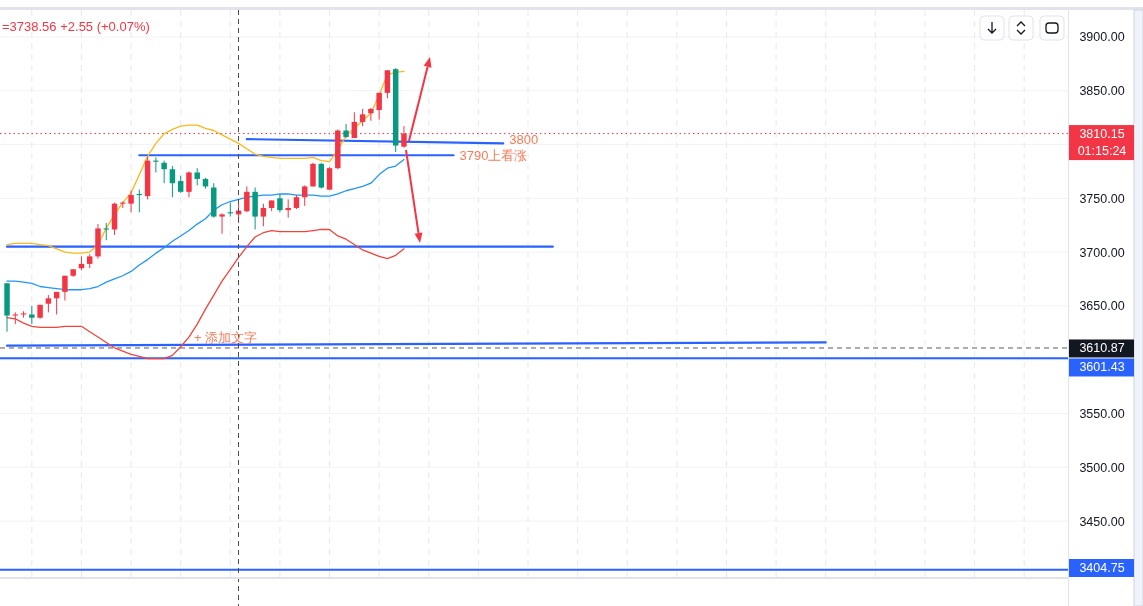  Describe the element at coordinates (1102, 367) in the screenshot. I see `ref-line-label: 3601.43` at that location.